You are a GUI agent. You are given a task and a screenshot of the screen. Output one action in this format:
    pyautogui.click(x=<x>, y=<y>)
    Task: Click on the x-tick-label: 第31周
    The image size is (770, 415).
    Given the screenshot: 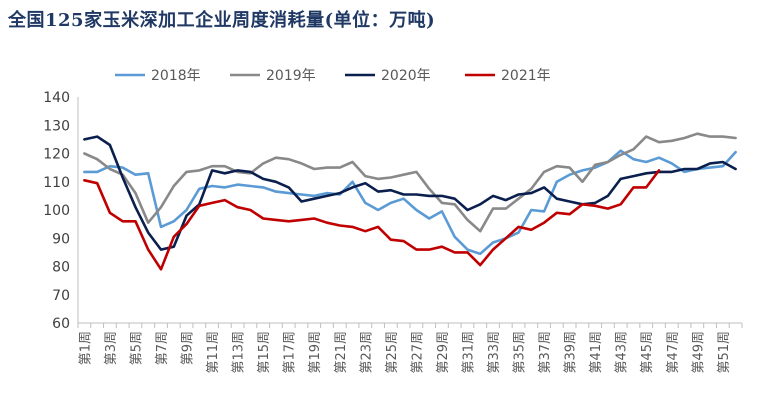 What is the action you would take?
    pyautogui.click(x=468, y=352)
    